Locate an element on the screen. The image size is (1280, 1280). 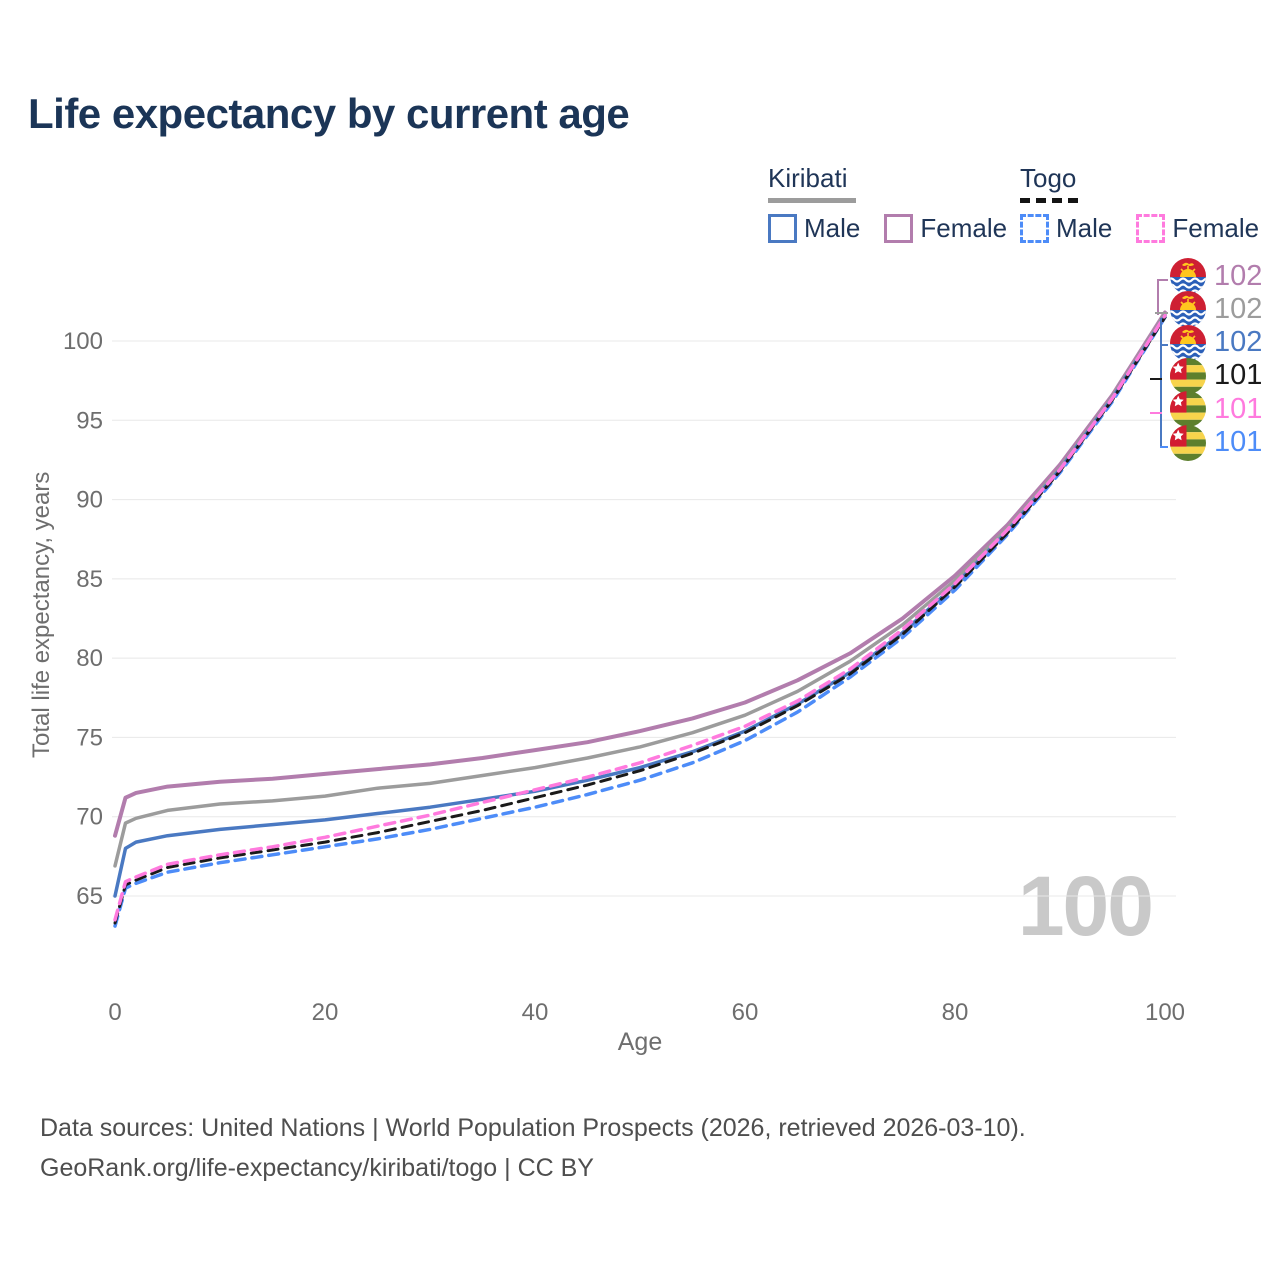
togo-dashed-line-sample is located at coordinates (1049, 200).